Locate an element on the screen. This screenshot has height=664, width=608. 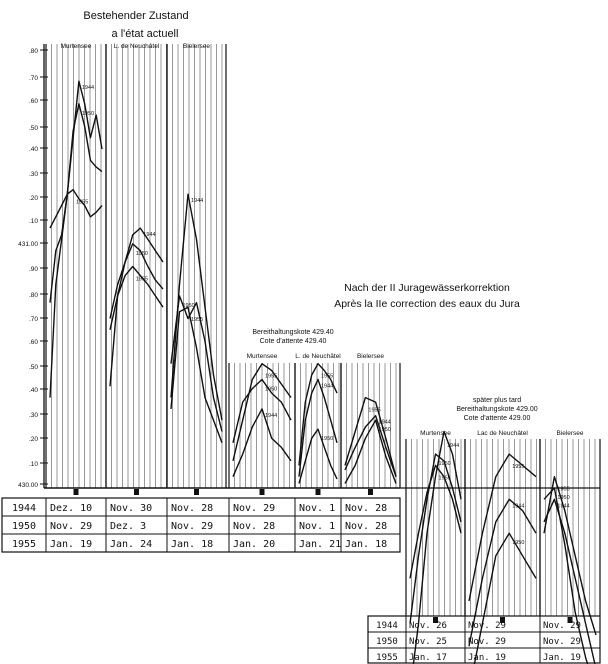
table-date: Jan. 17 is located at coordinates (428, 658).